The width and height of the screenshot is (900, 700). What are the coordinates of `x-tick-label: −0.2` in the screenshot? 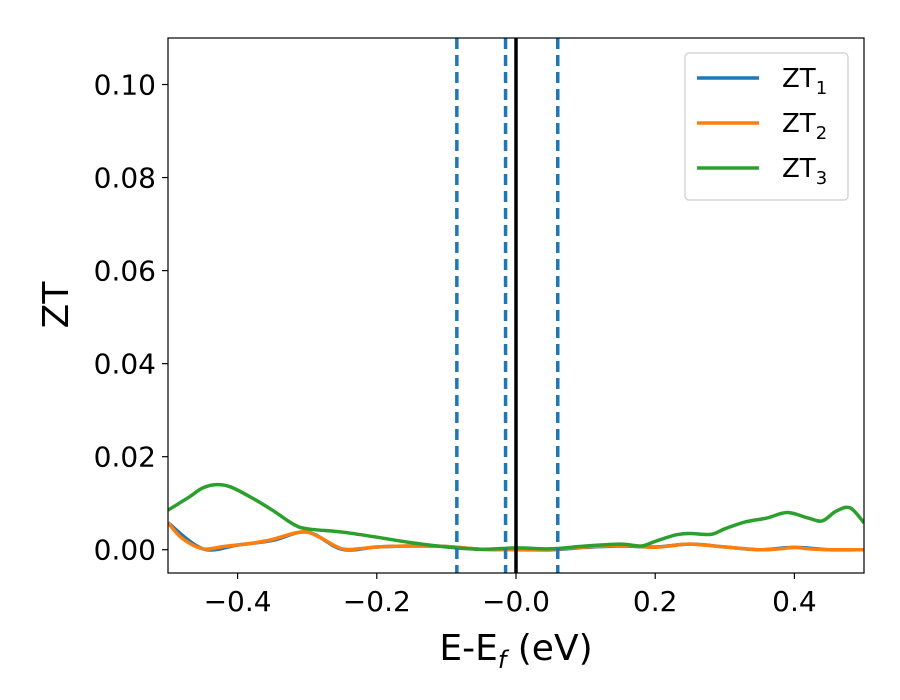 It's located at (377, 601).